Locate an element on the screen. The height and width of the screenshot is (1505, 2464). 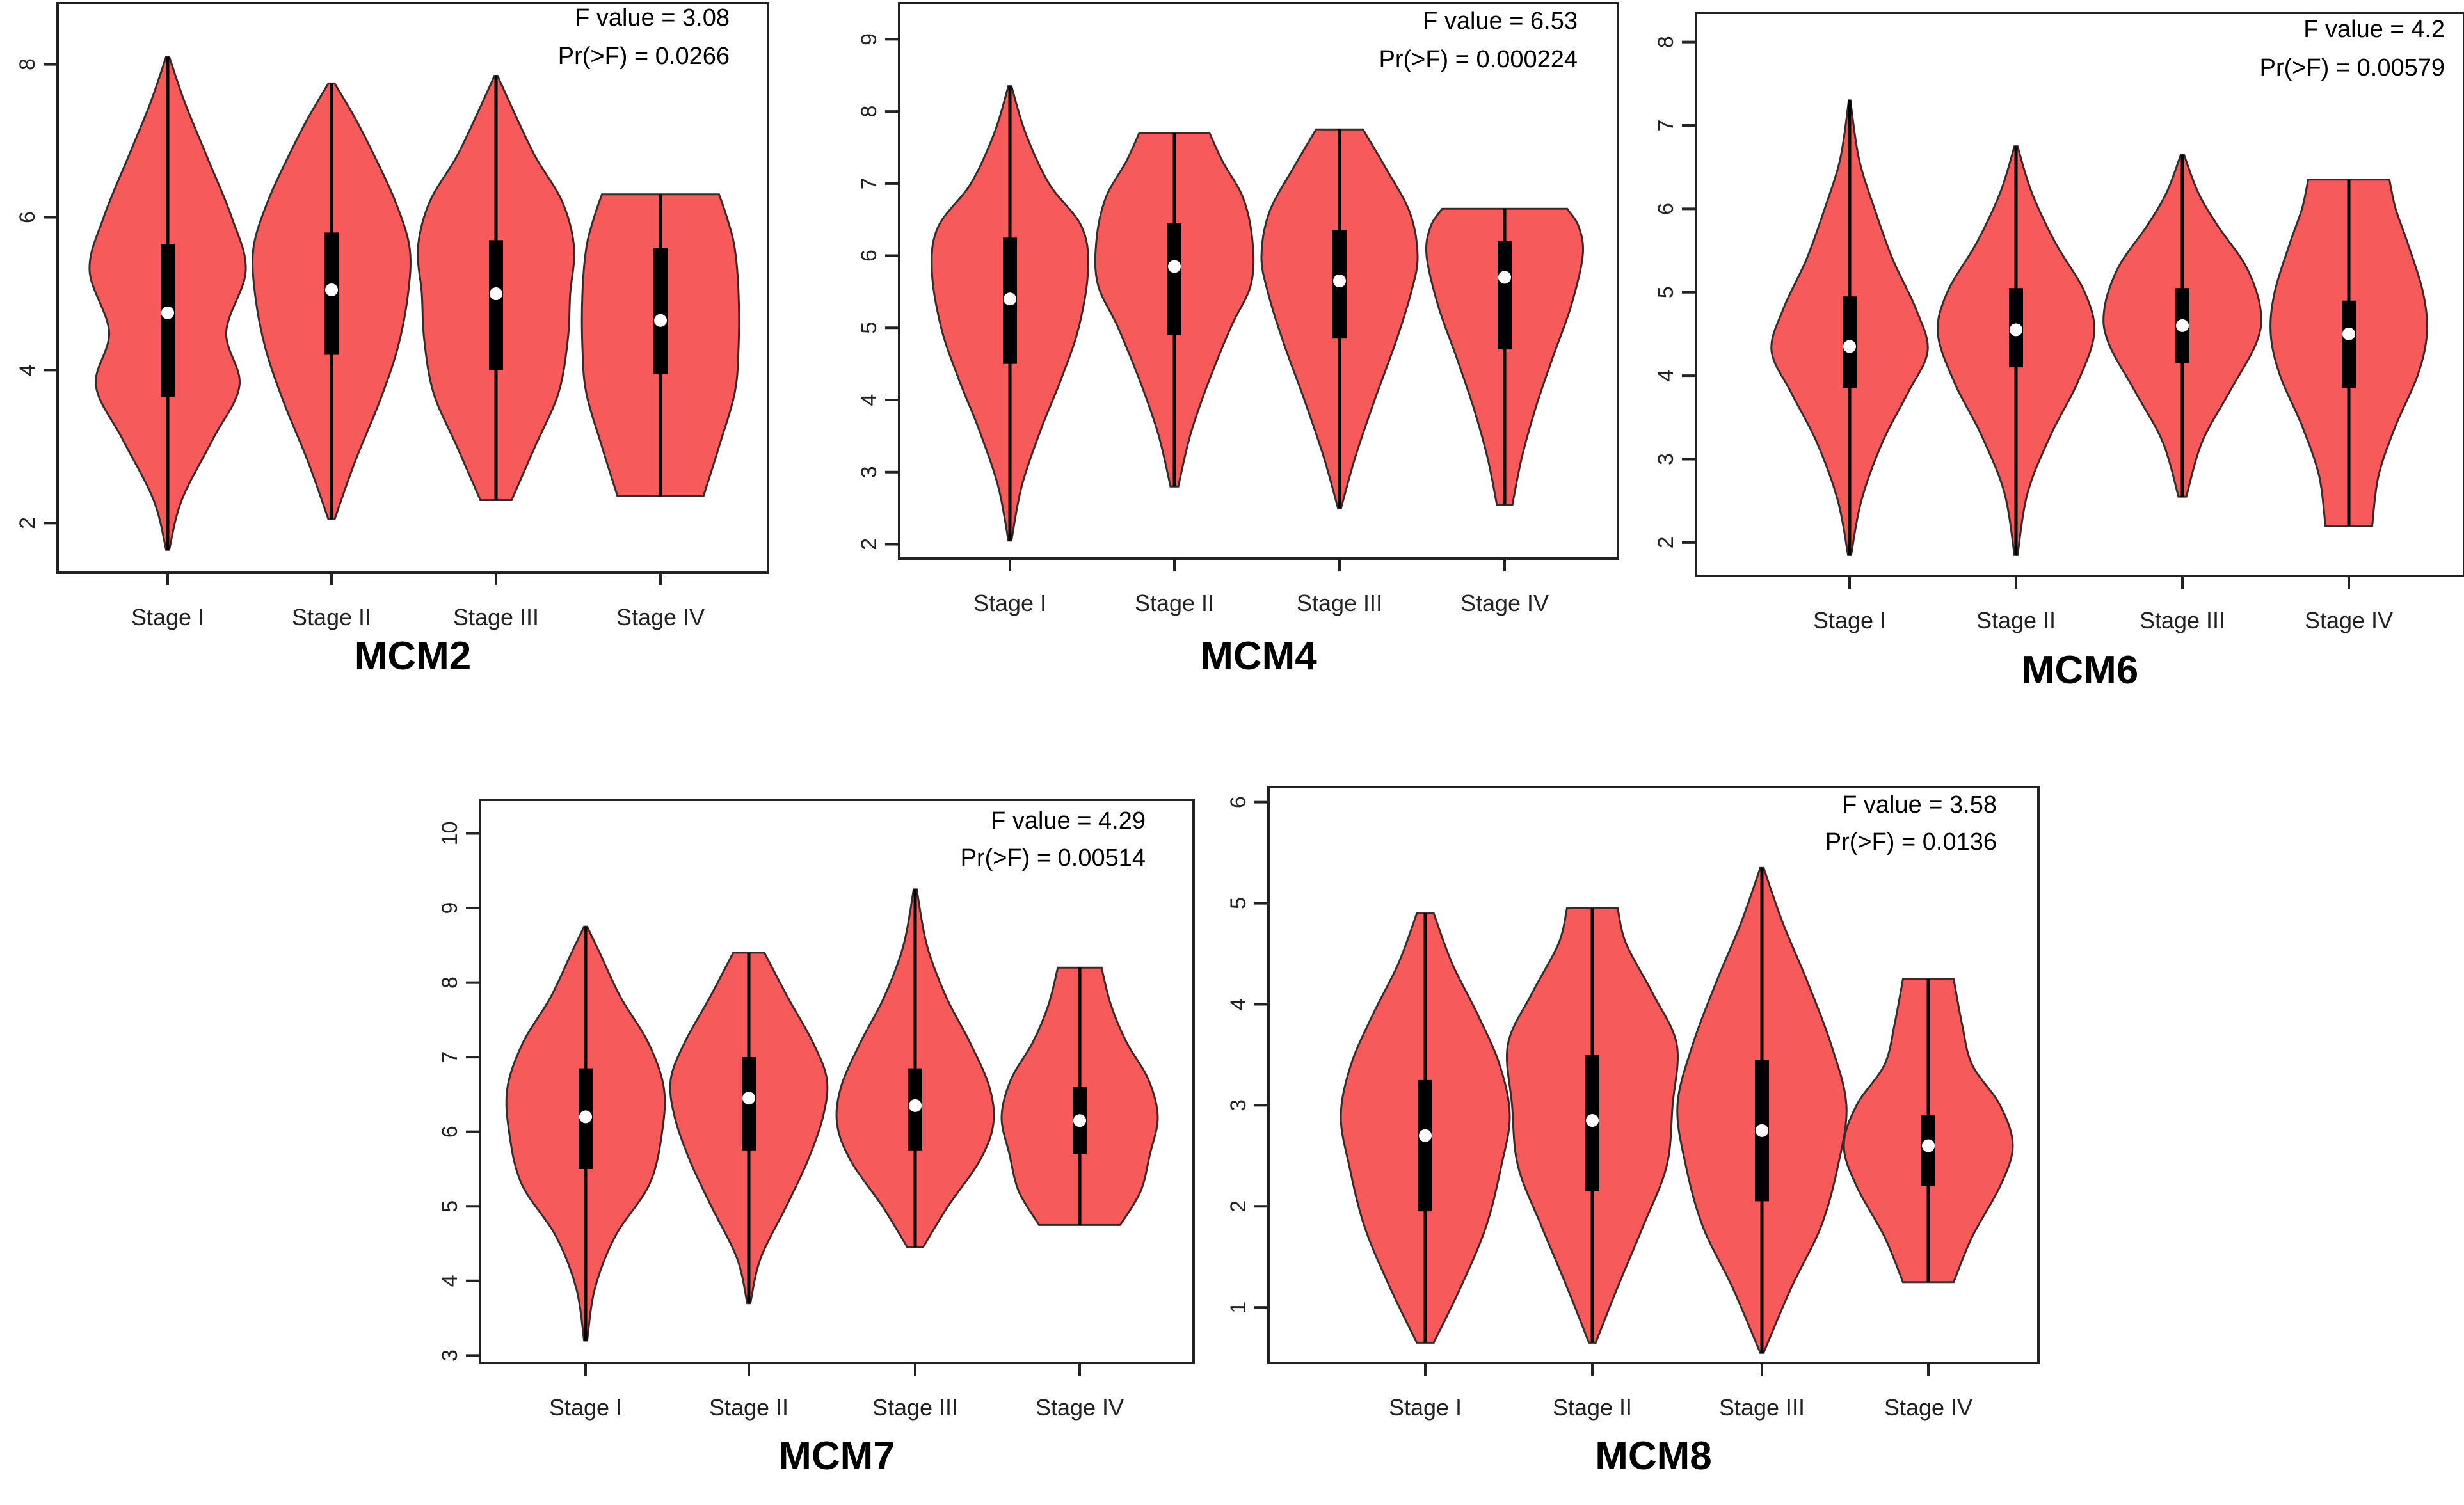
p-value-annotation: Pr(>F) = 0.0136 is located at coordinates (1911, 842).